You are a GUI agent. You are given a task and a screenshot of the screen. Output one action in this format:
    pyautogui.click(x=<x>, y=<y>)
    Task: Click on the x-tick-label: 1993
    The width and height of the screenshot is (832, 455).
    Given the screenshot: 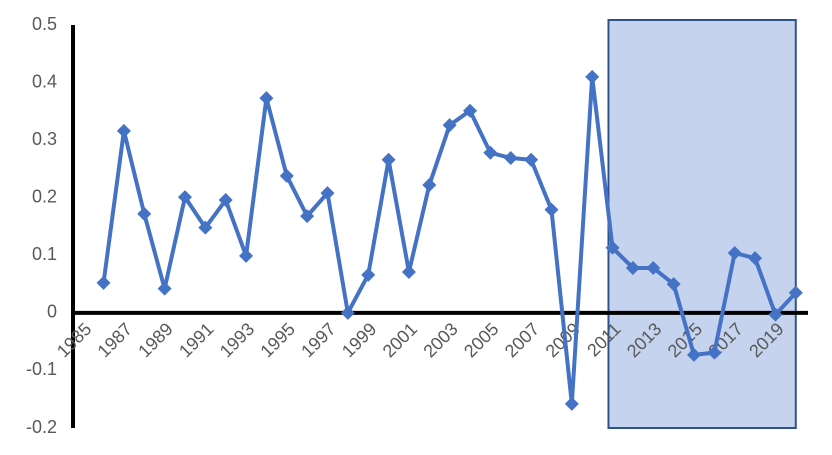 What is the action you would take?
    pyautogui.click(x=237, y=340)
    